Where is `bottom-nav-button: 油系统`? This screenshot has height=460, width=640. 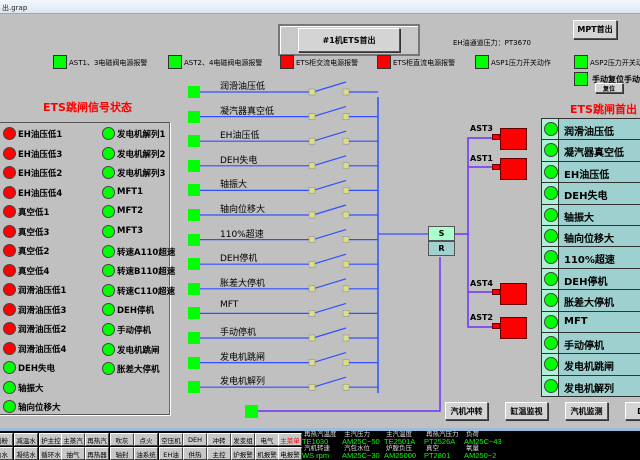 bottom-nav-button: 油系统 is located at coordinates (146, 453).